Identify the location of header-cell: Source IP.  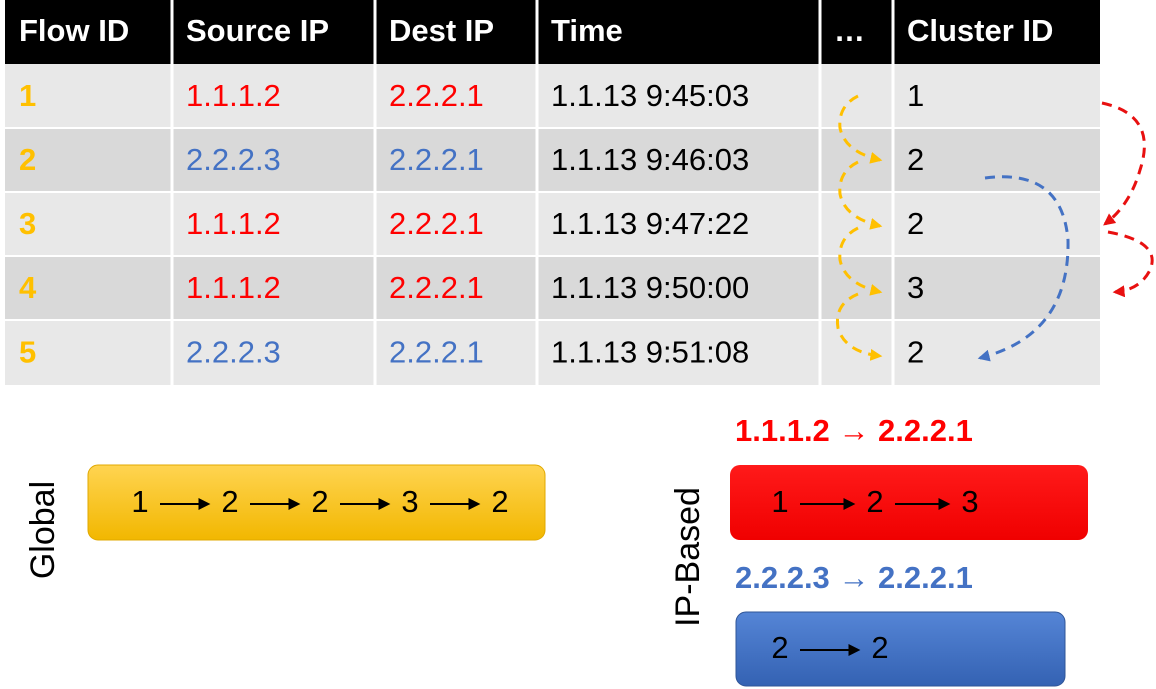
(257, 30).